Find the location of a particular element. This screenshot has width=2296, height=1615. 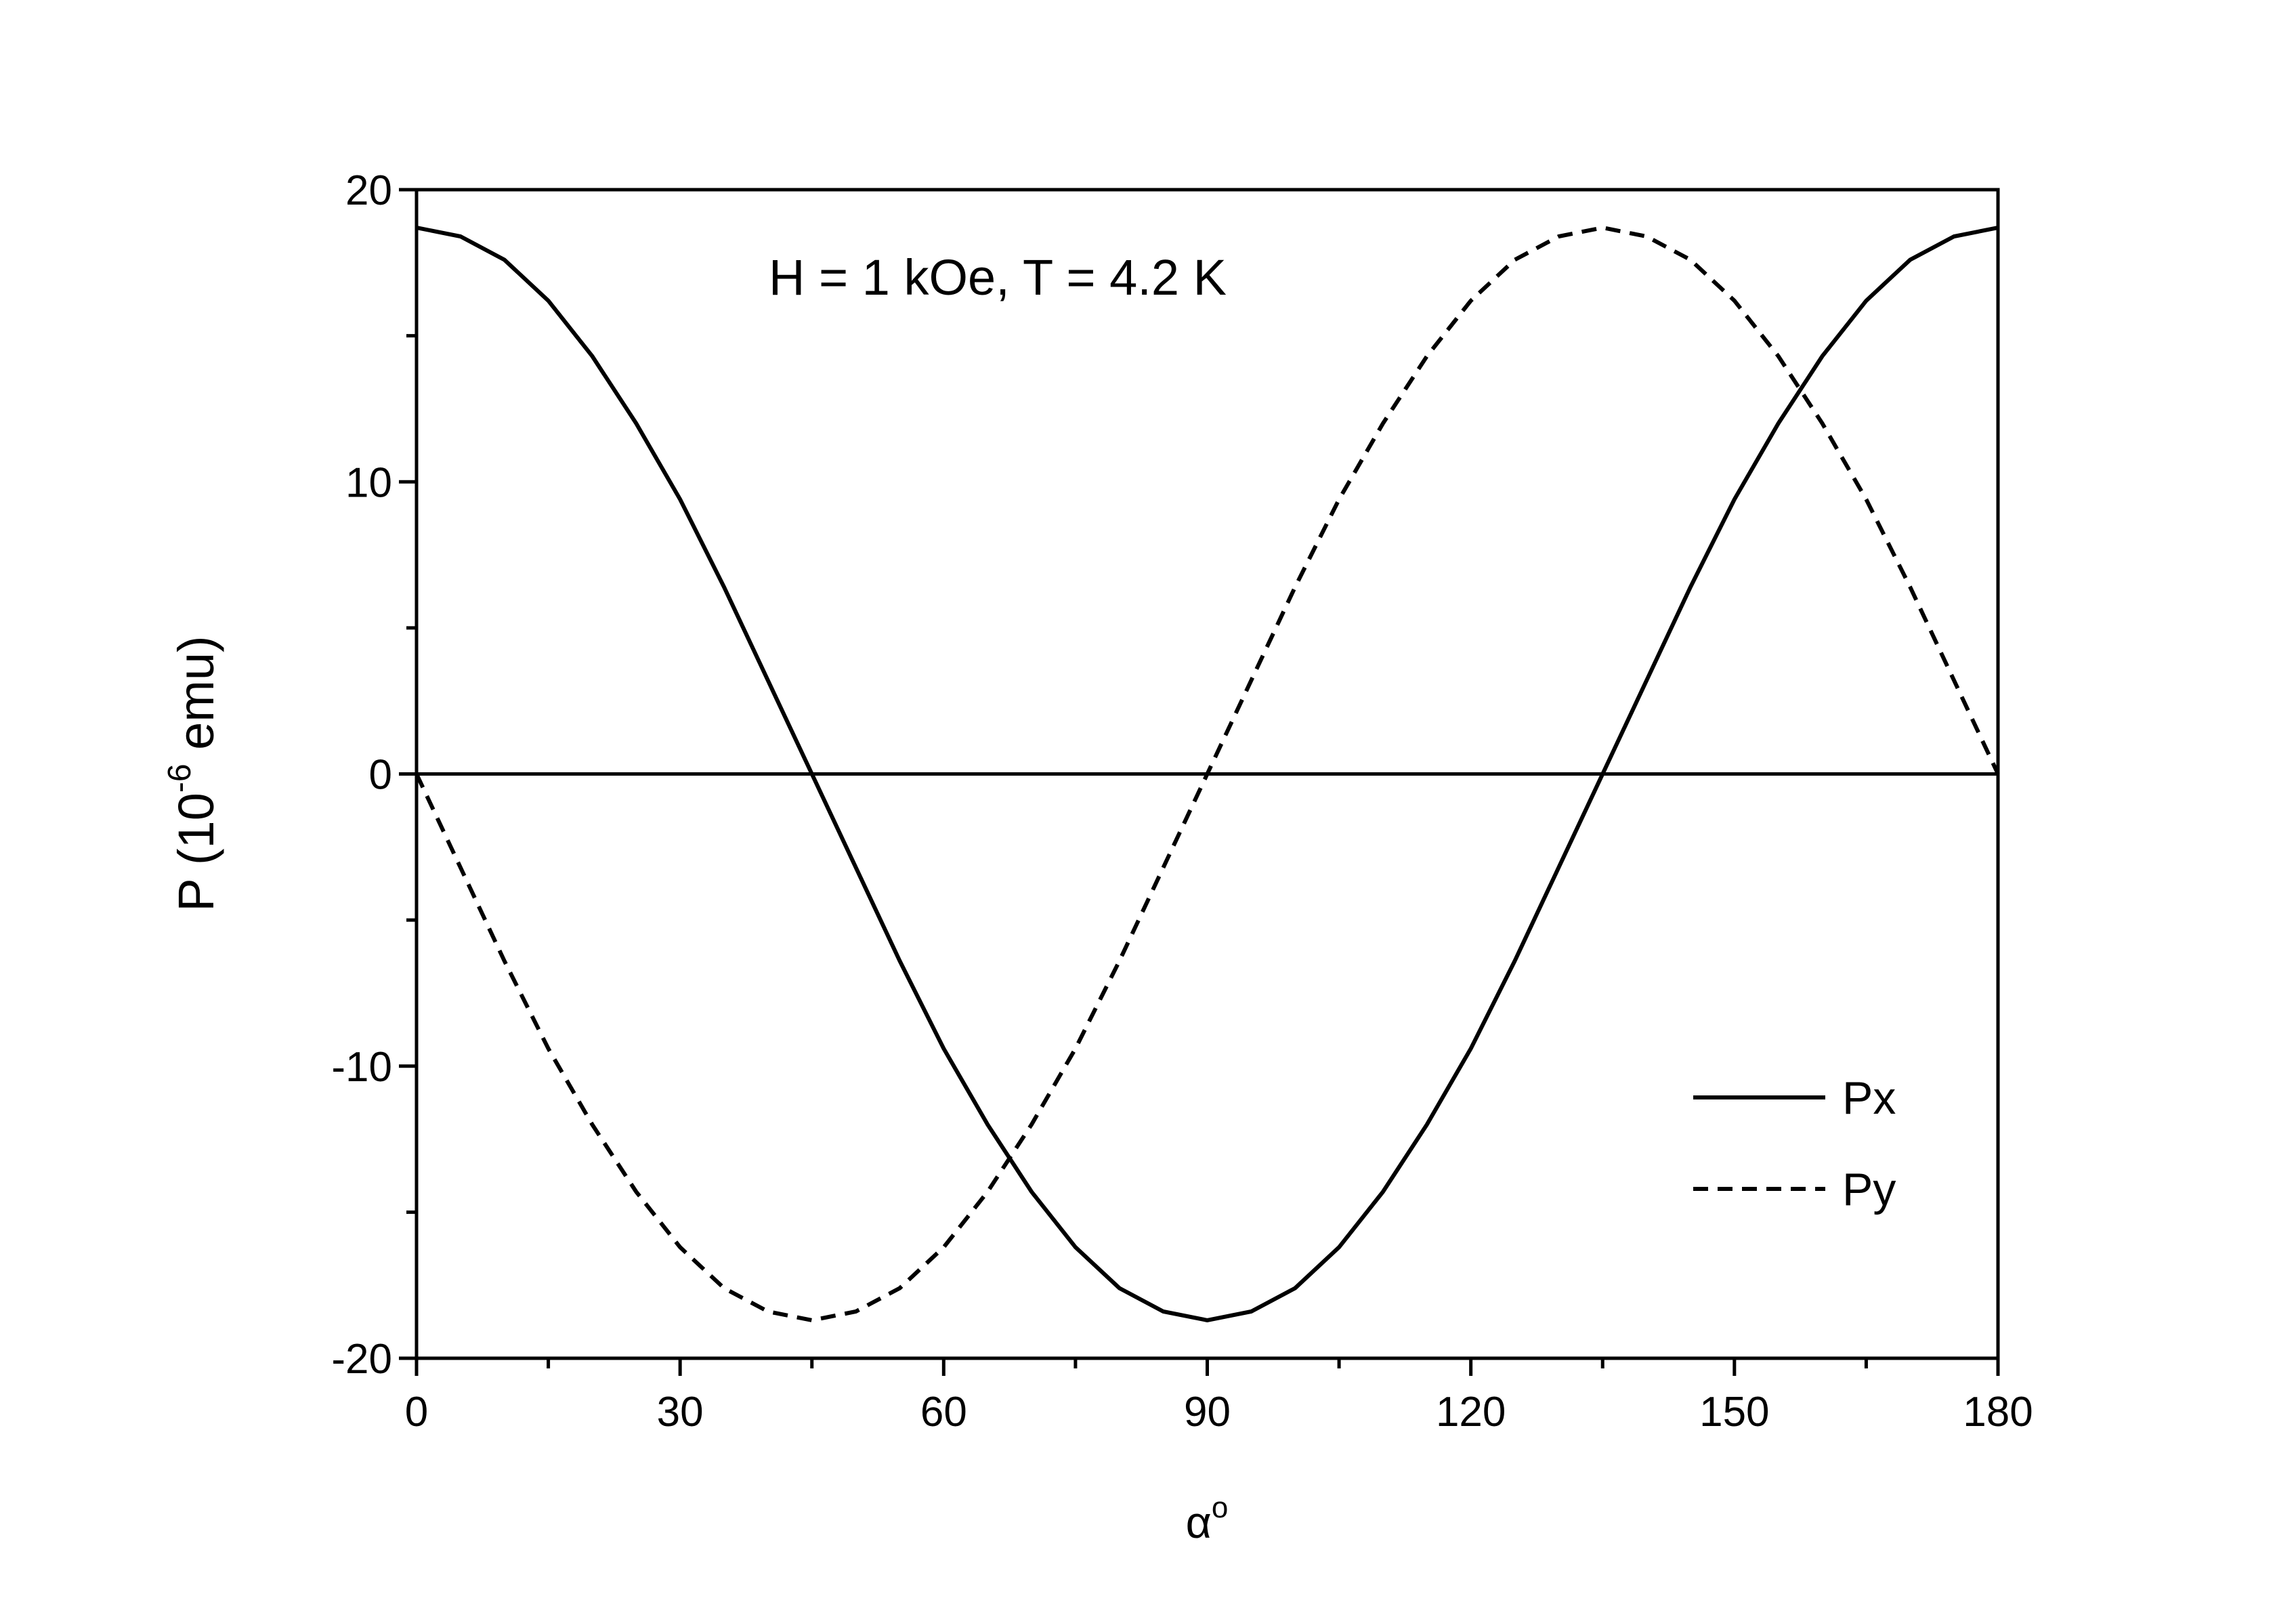

y-tick-label: 0 is located at coordinates (380, 775).